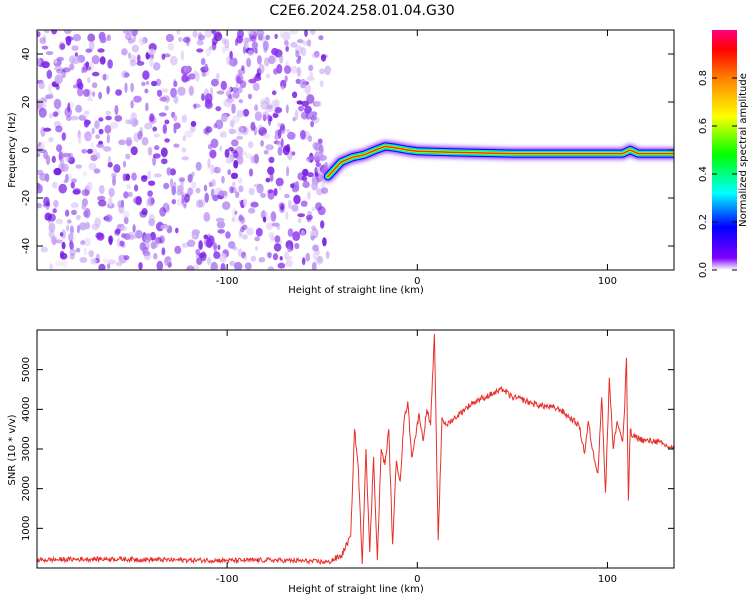  Describe the element at coordinates (26, 246) in the screenshot. I see `spectrogram-ytick-label: -40` at that location.